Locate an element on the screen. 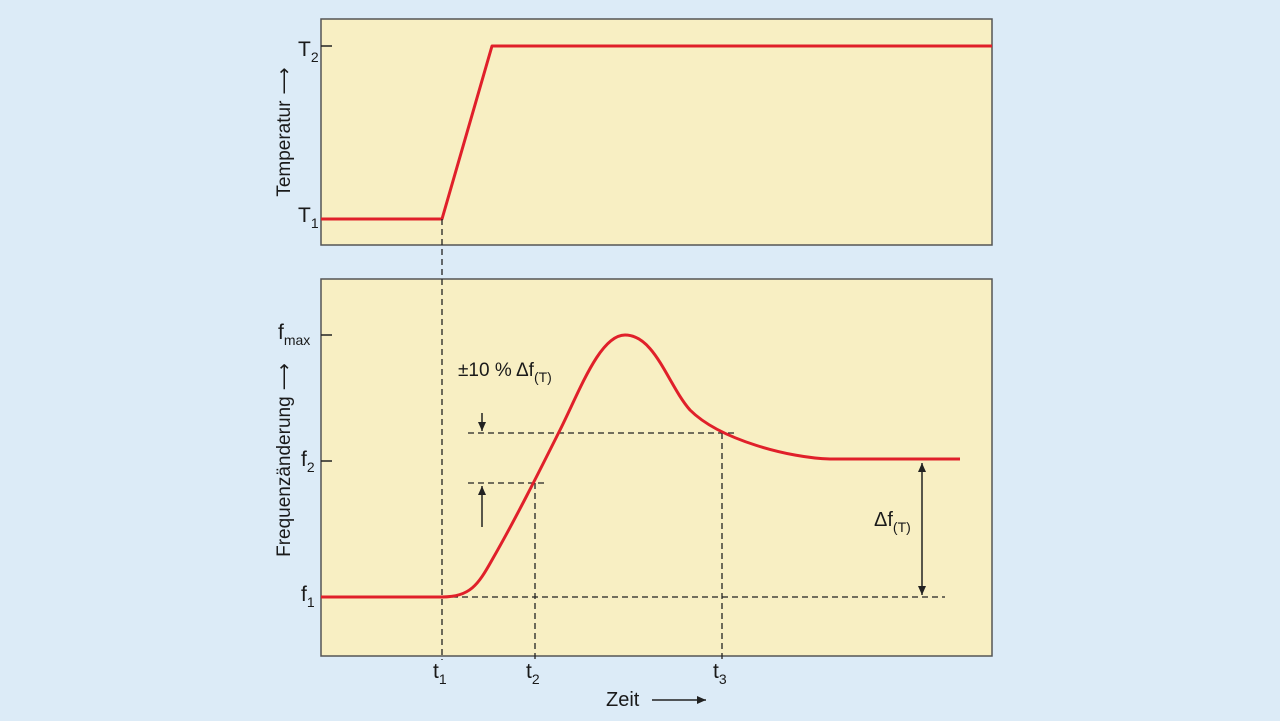  temperature-curve is located at coordinates (656, 132).